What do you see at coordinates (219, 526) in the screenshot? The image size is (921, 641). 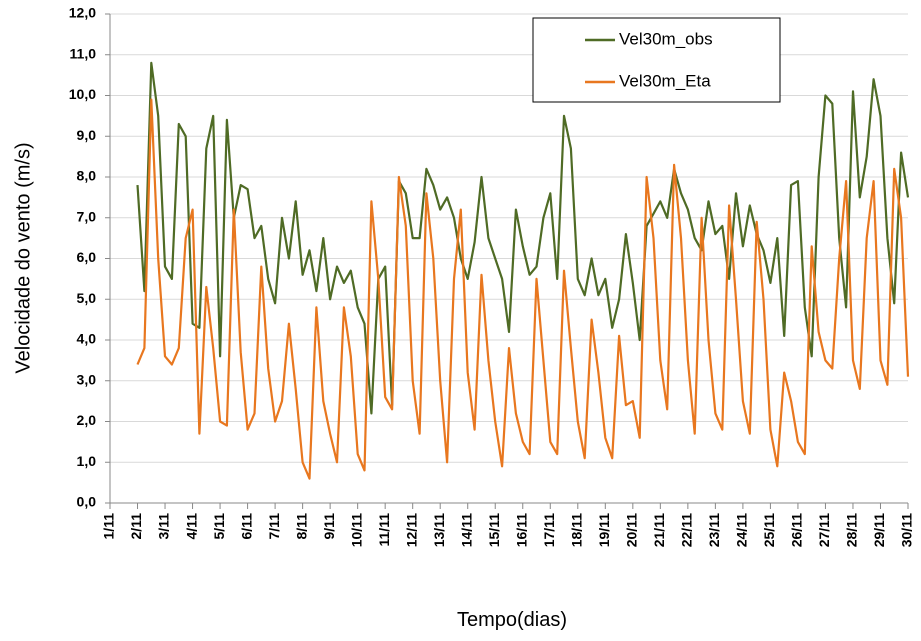 I see `x-tick-label: 5/11` at bounding box center [219, 526].